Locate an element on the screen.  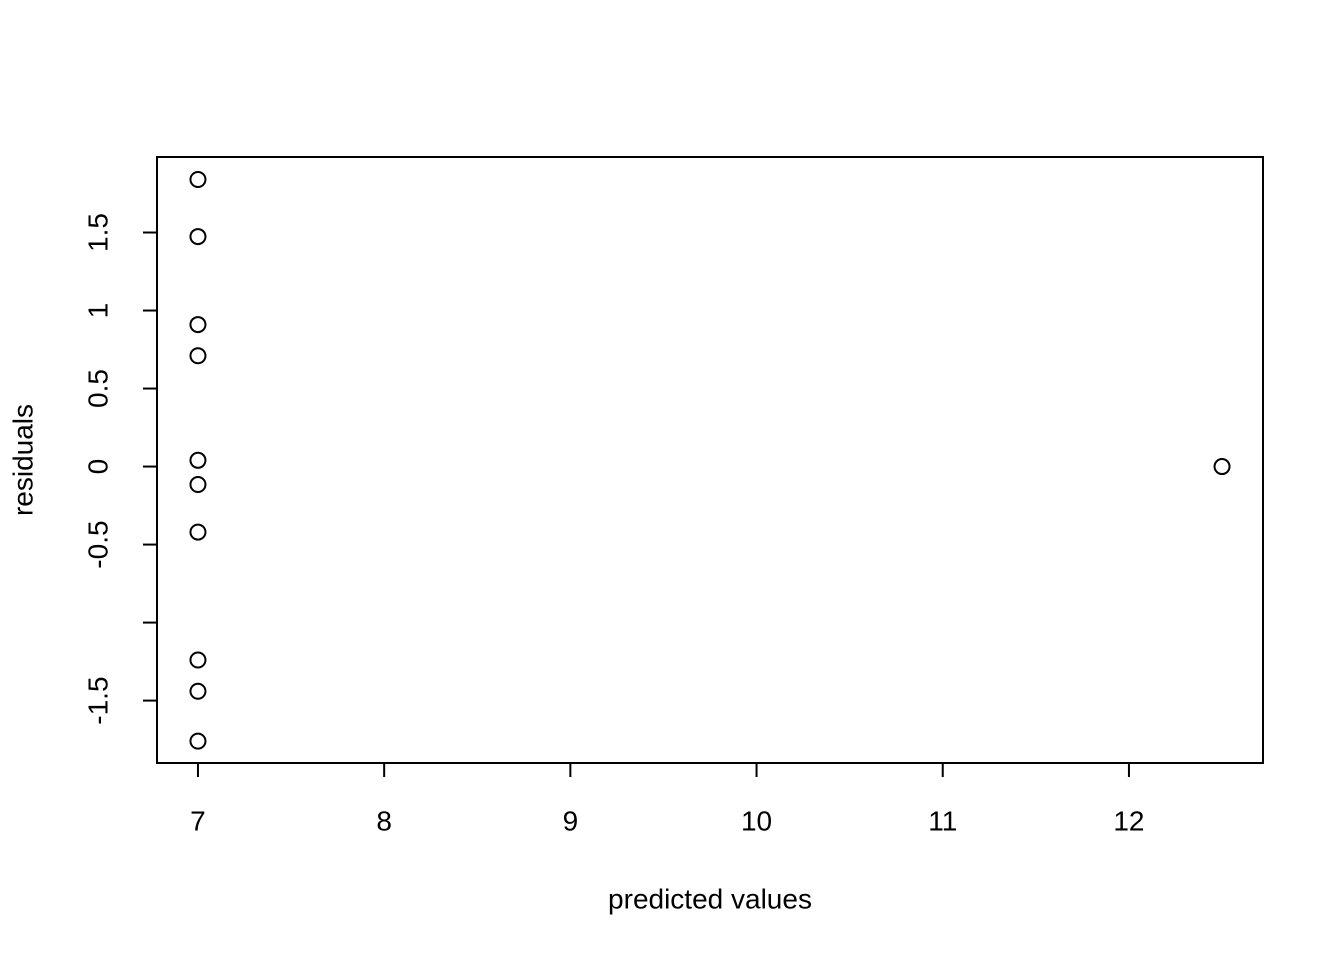
x-tick-label: 9 is located at coordinates (571, 820).